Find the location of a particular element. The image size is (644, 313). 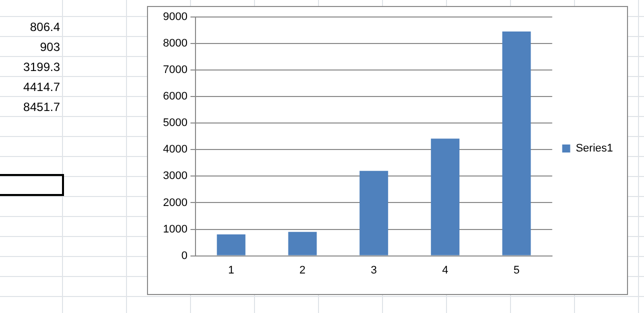

text: 806.4 is located at coordinates (44, 27).